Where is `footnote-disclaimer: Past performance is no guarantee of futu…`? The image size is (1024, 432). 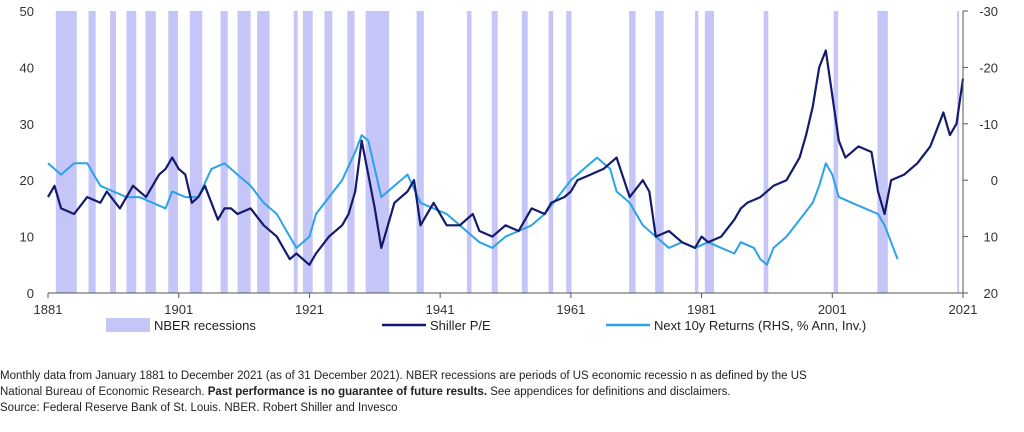
footnote-disclaimer: Past performance is no guarantee of futu… is located at coordinates (347, 392).